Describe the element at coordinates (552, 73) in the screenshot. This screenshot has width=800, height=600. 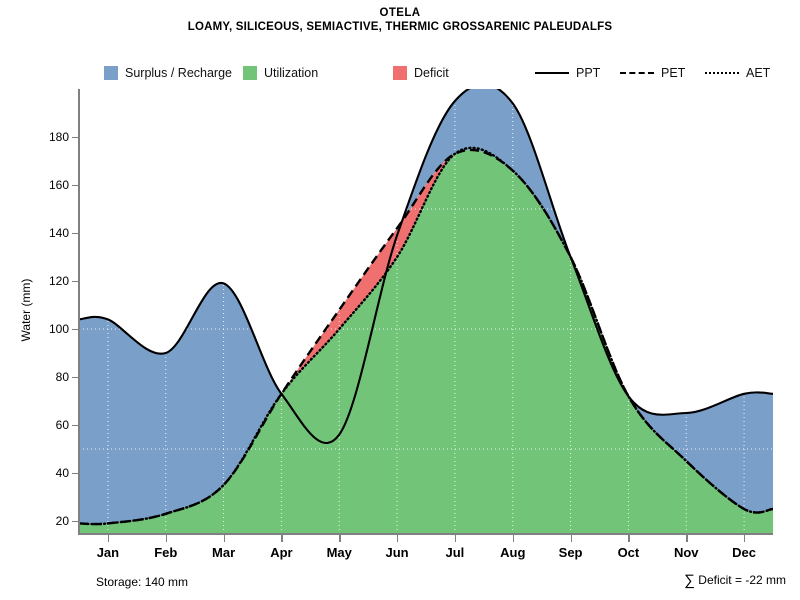
I see `line-style-solid-icon` at that location.